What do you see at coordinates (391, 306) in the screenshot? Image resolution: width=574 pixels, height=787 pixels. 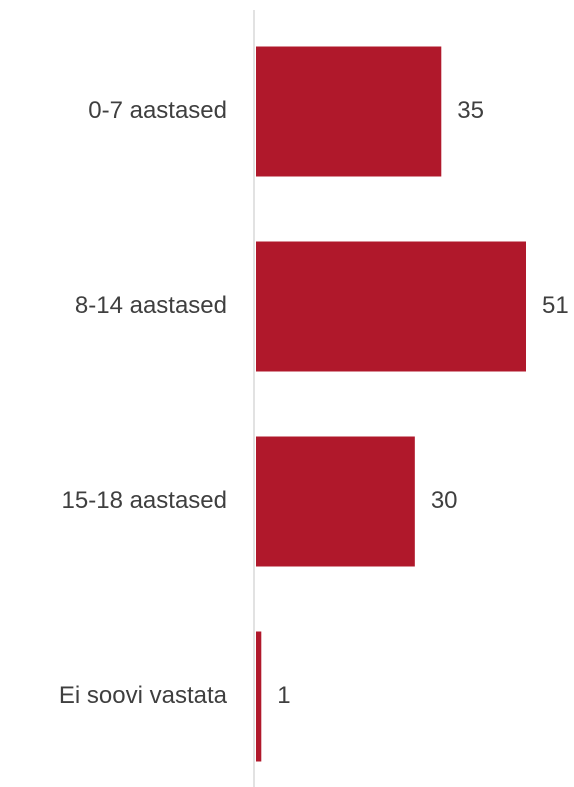 I see `bar-8-14-aastased` at bounding box center [391, 306].